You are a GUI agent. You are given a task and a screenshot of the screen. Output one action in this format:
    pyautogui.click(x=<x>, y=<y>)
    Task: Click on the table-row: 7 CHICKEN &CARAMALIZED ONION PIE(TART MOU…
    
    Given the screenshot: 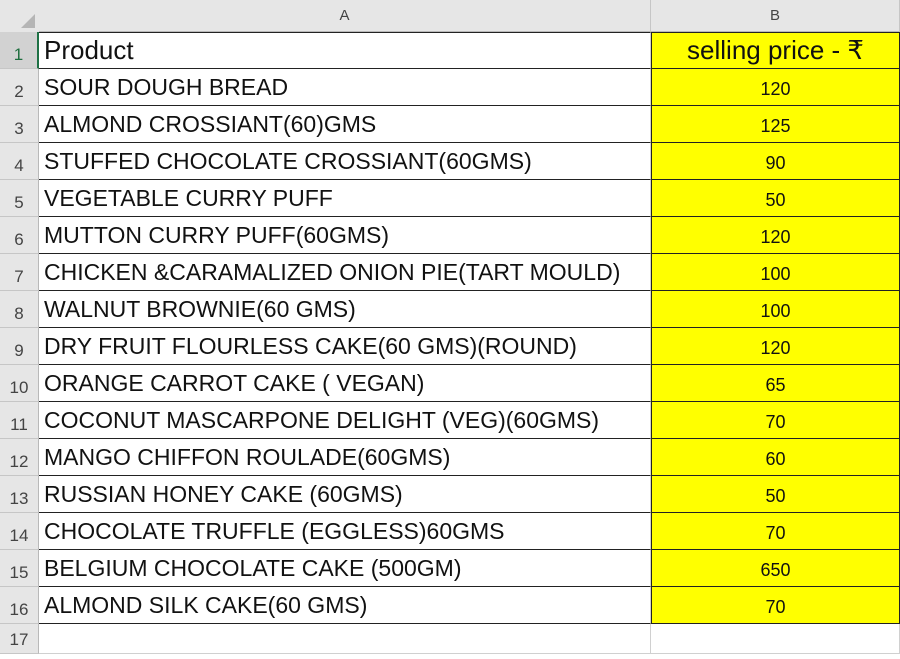 What is the action you would take?
    pyautogui.click(x=450, y=272)
    